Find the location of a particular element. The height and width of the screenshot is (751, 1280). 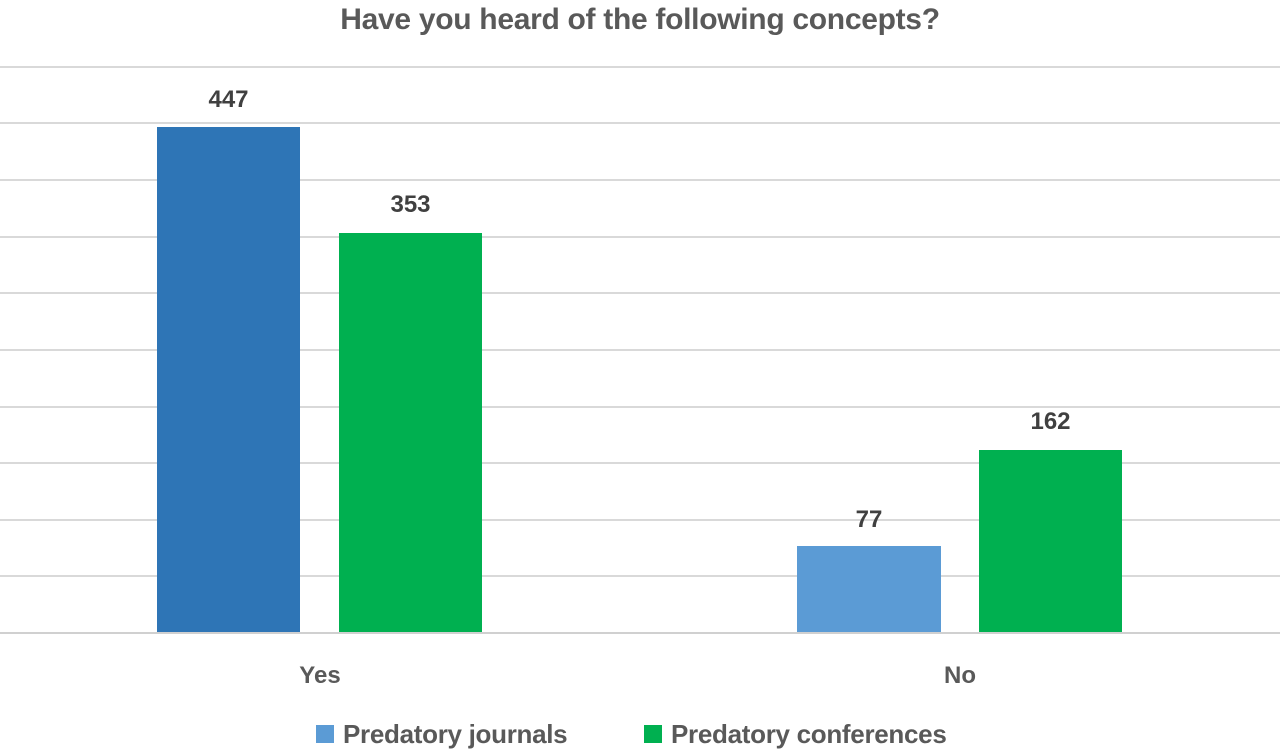

legend-label-journals: Predatory journals is located at coordinates (455, 733).